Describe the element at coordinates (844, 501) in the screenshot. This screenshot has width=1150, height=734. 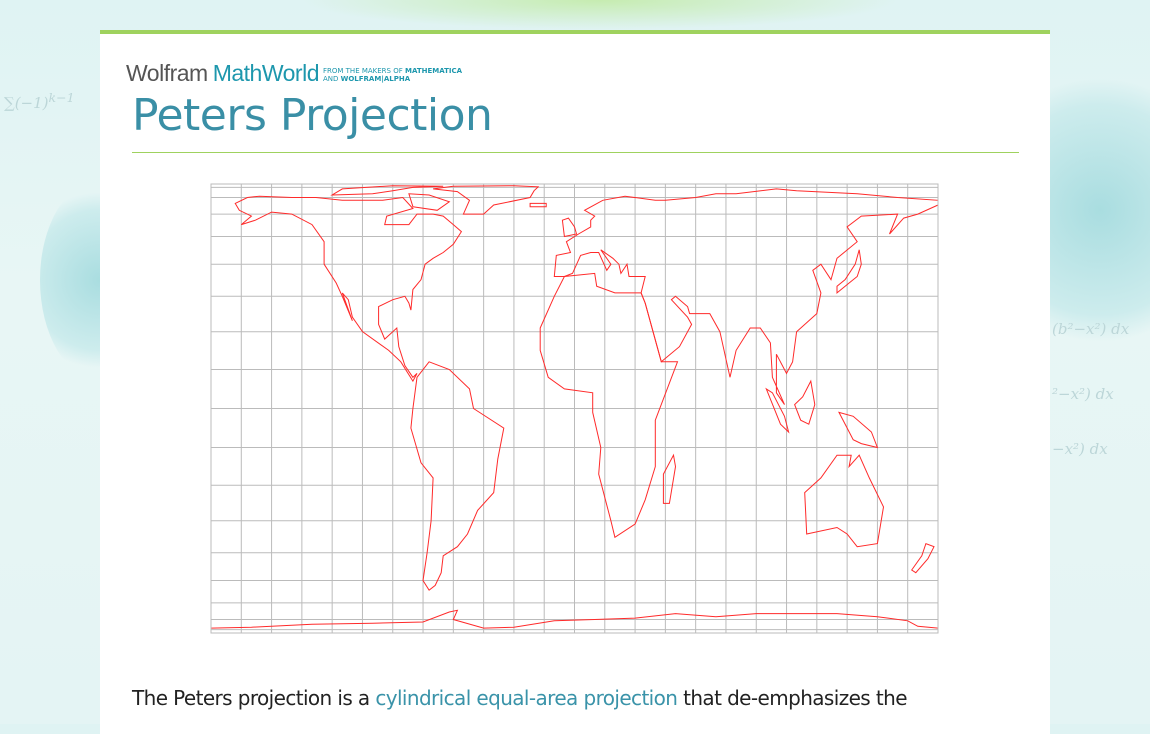
I see `coastline-australia` at that location.